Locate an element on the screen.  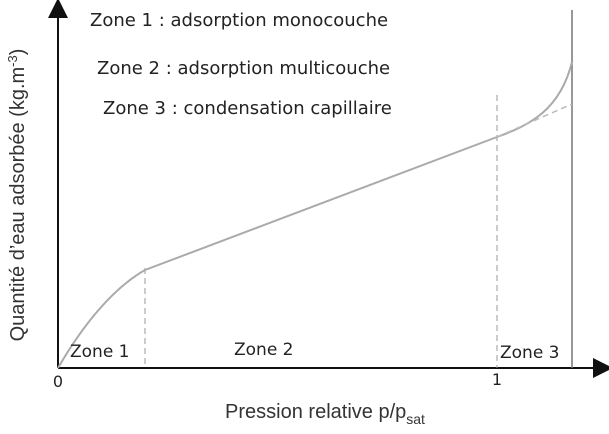
x-label-main: Pression relative p/p is located at coordinates (315, 412).